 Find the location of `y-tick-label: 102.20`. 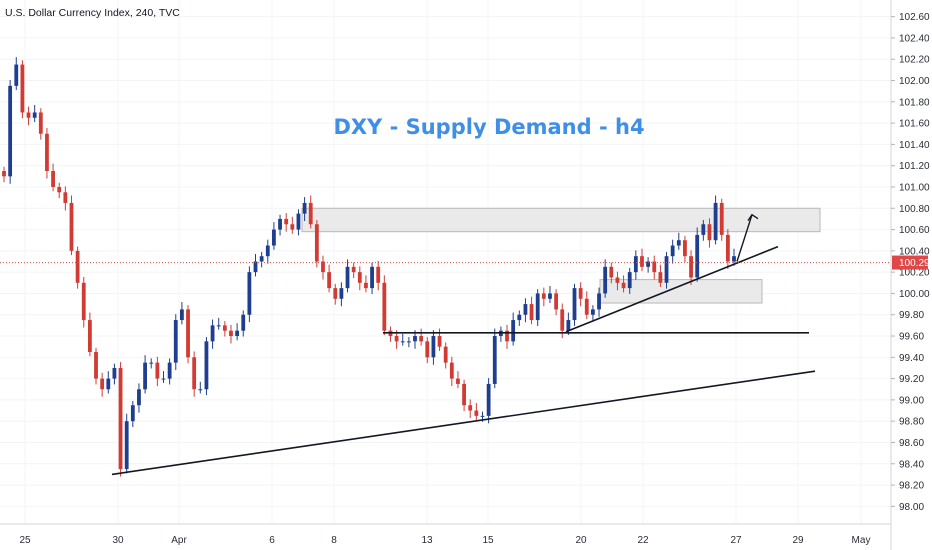

y-tick-label: 102.20 is located at coordinates (914, 60).